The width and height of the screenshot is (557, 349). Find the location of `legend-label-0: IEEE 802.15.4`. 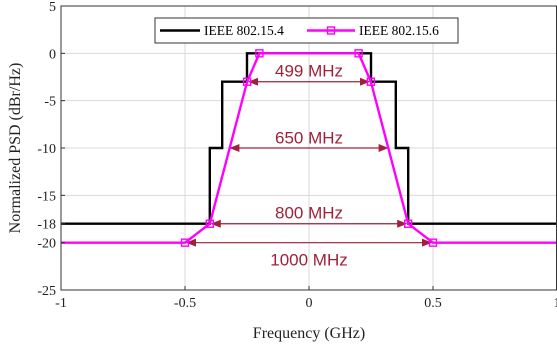

legend-label-0: IEEE 802.15.4 is located at coordinates (244, 30).